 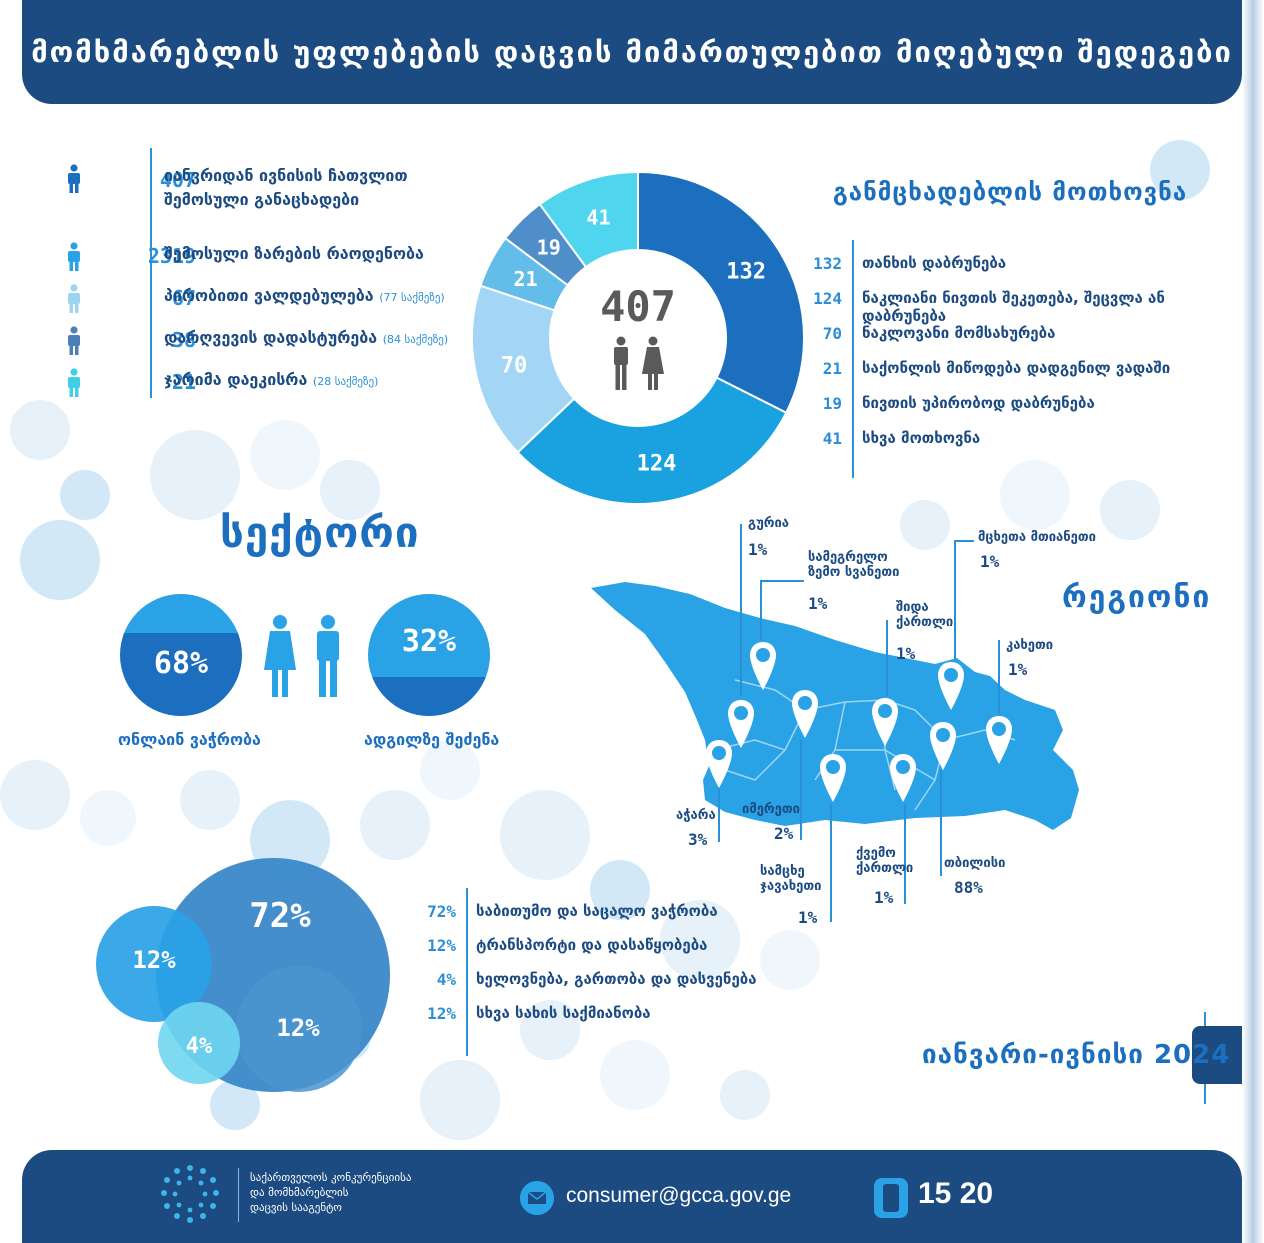 I want to click on contact-phone: 15 20, so click(x=956, y=1193).